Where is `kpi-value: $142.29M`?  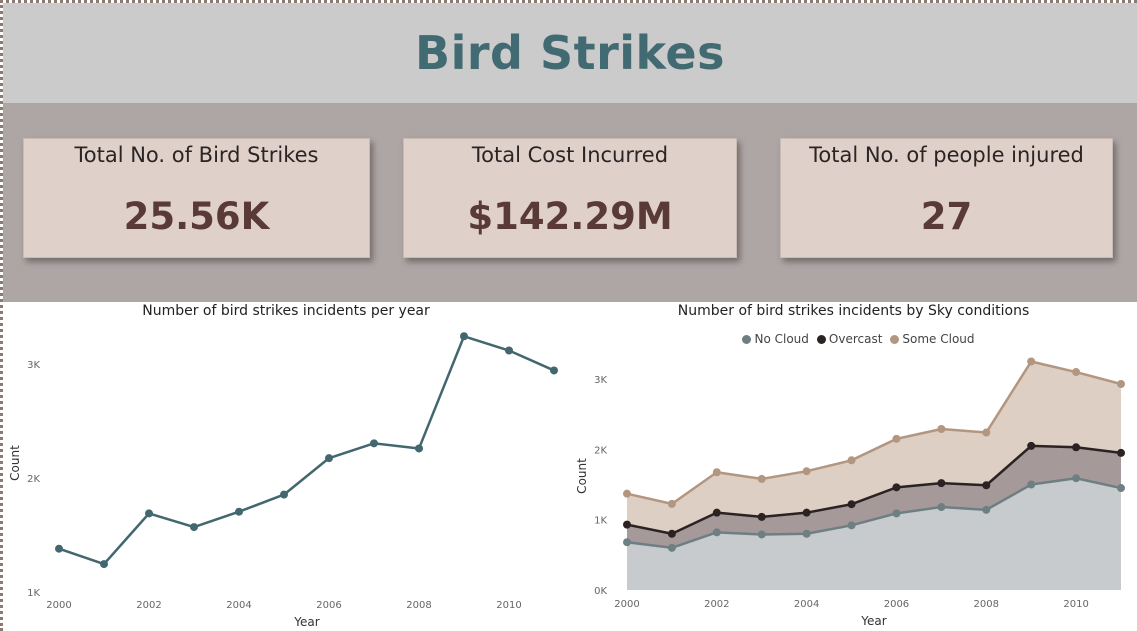 kpi-value: $142.29M is located at coordinates (570, 216).